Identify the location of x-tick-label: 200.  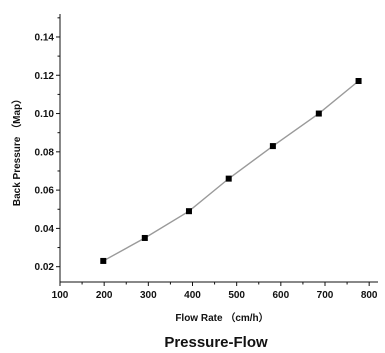
(104, 295).